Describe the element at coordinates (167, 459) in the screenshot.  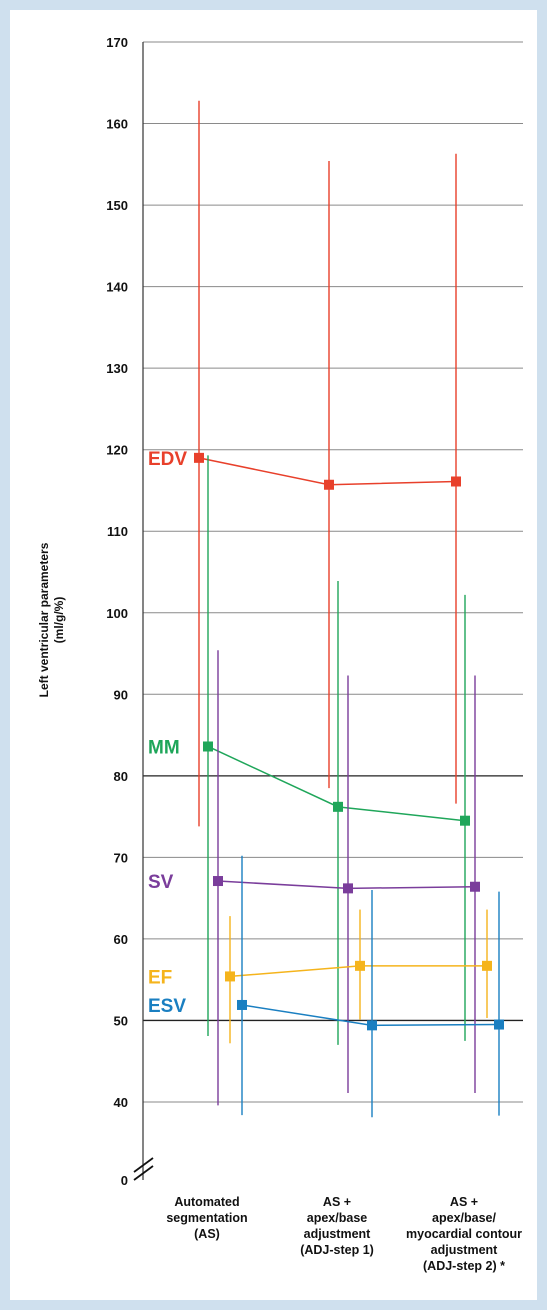
I see `edv-series-label: EDV` at that location.